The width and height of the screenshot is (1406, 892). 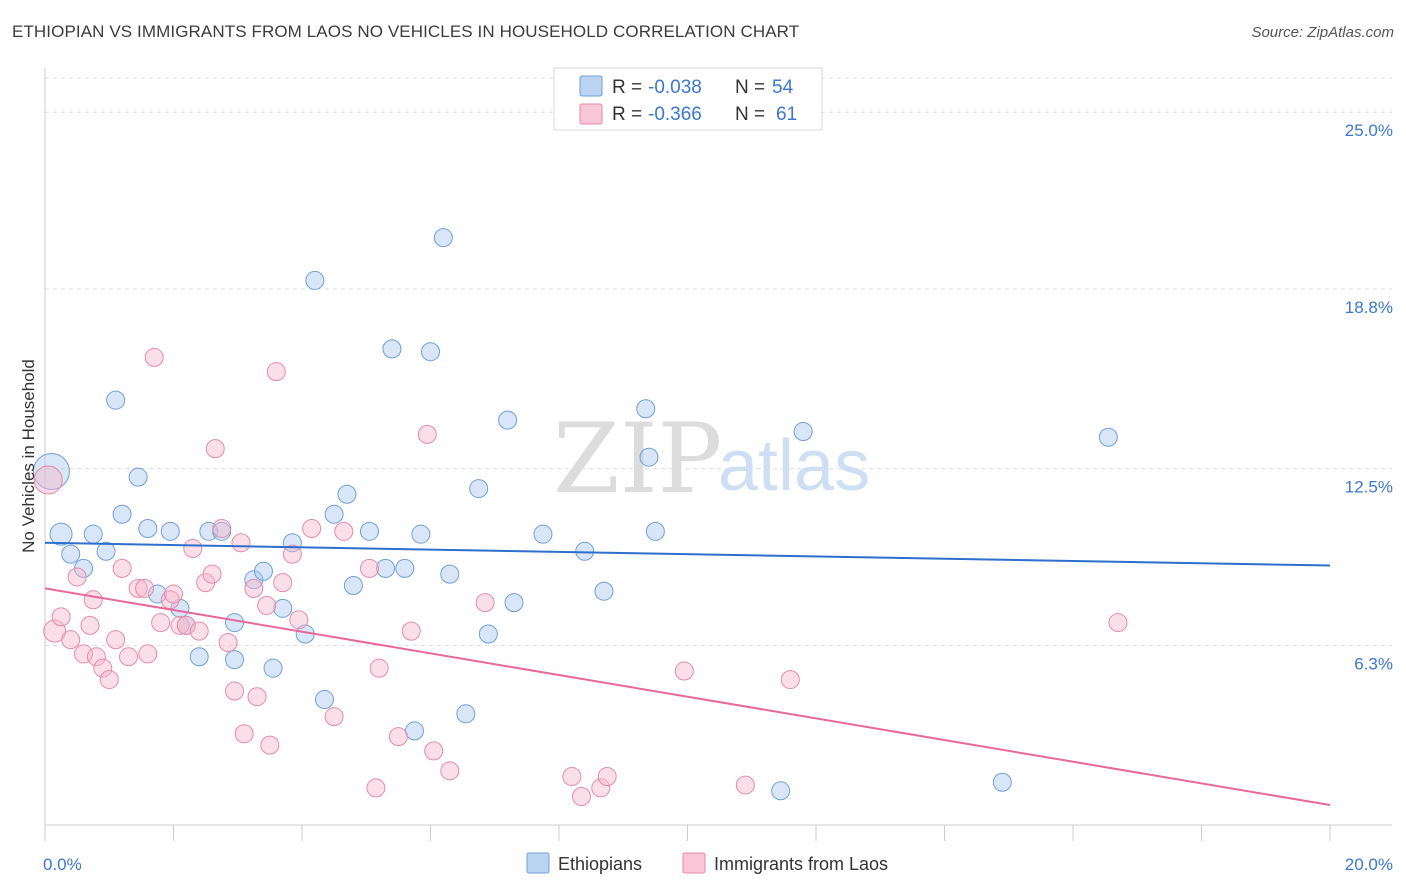 What do you see at coordinates (801, 864) in the screenshot?
I see `legend-label-laos: Immigrants from Laos` at bounding box center [801, 864].